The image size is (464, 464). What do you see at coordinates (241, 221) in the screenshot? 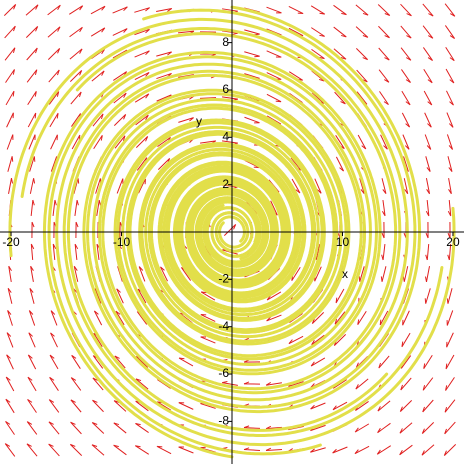
I see `trajectory` at bounding box center [241, 221].